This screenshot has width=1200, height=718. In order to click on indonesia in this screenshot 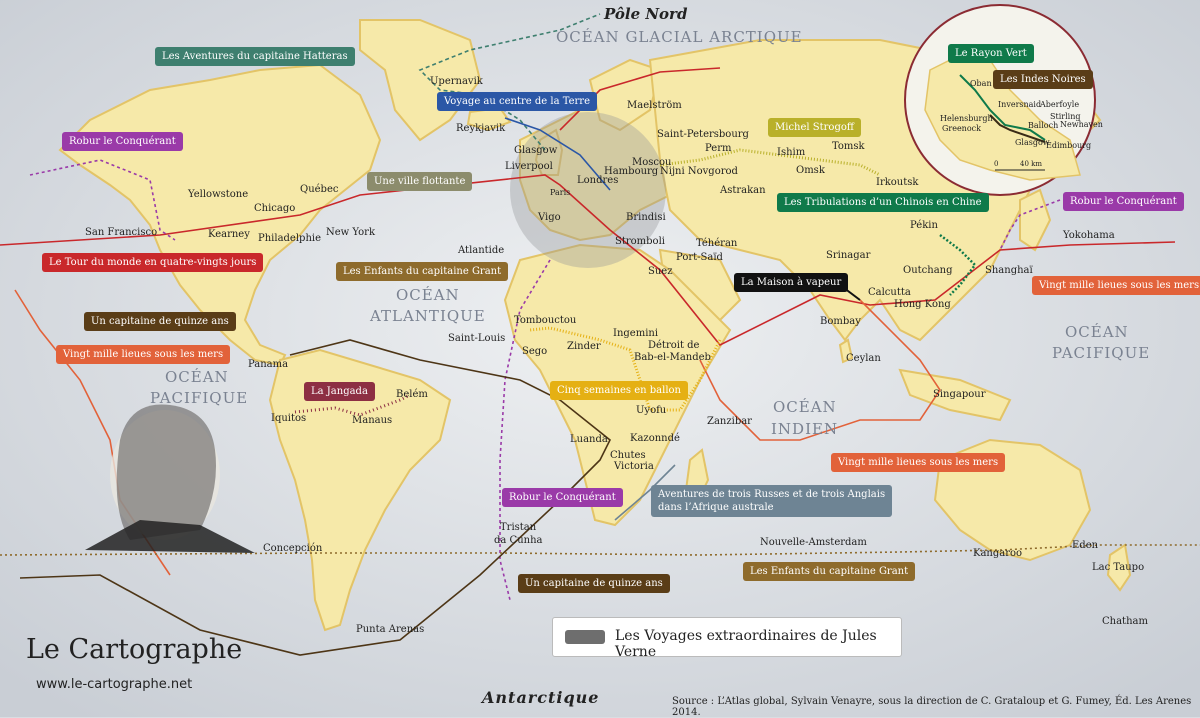, I will do `click(955, 395)`.